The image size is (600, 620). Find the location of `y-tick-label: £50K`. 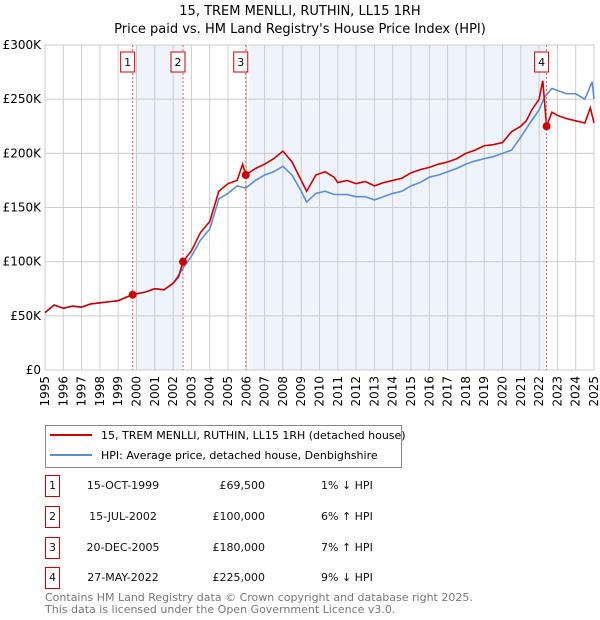

y-tick-label: £50K is located at coordinates (26, 316).